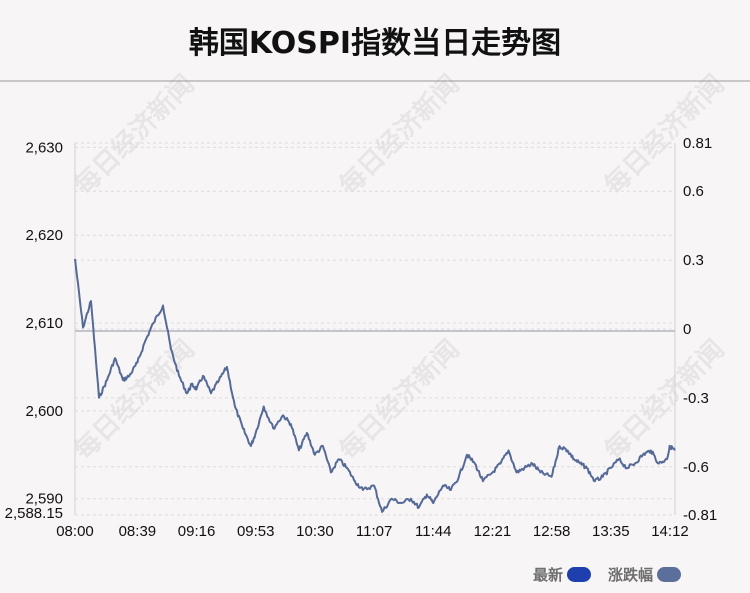 The image size is (750, 593). What do you see at coordinates (44, 499) in the screenshot?
I see `left-tick-label: 2,590` at bounding box center [44, 499].